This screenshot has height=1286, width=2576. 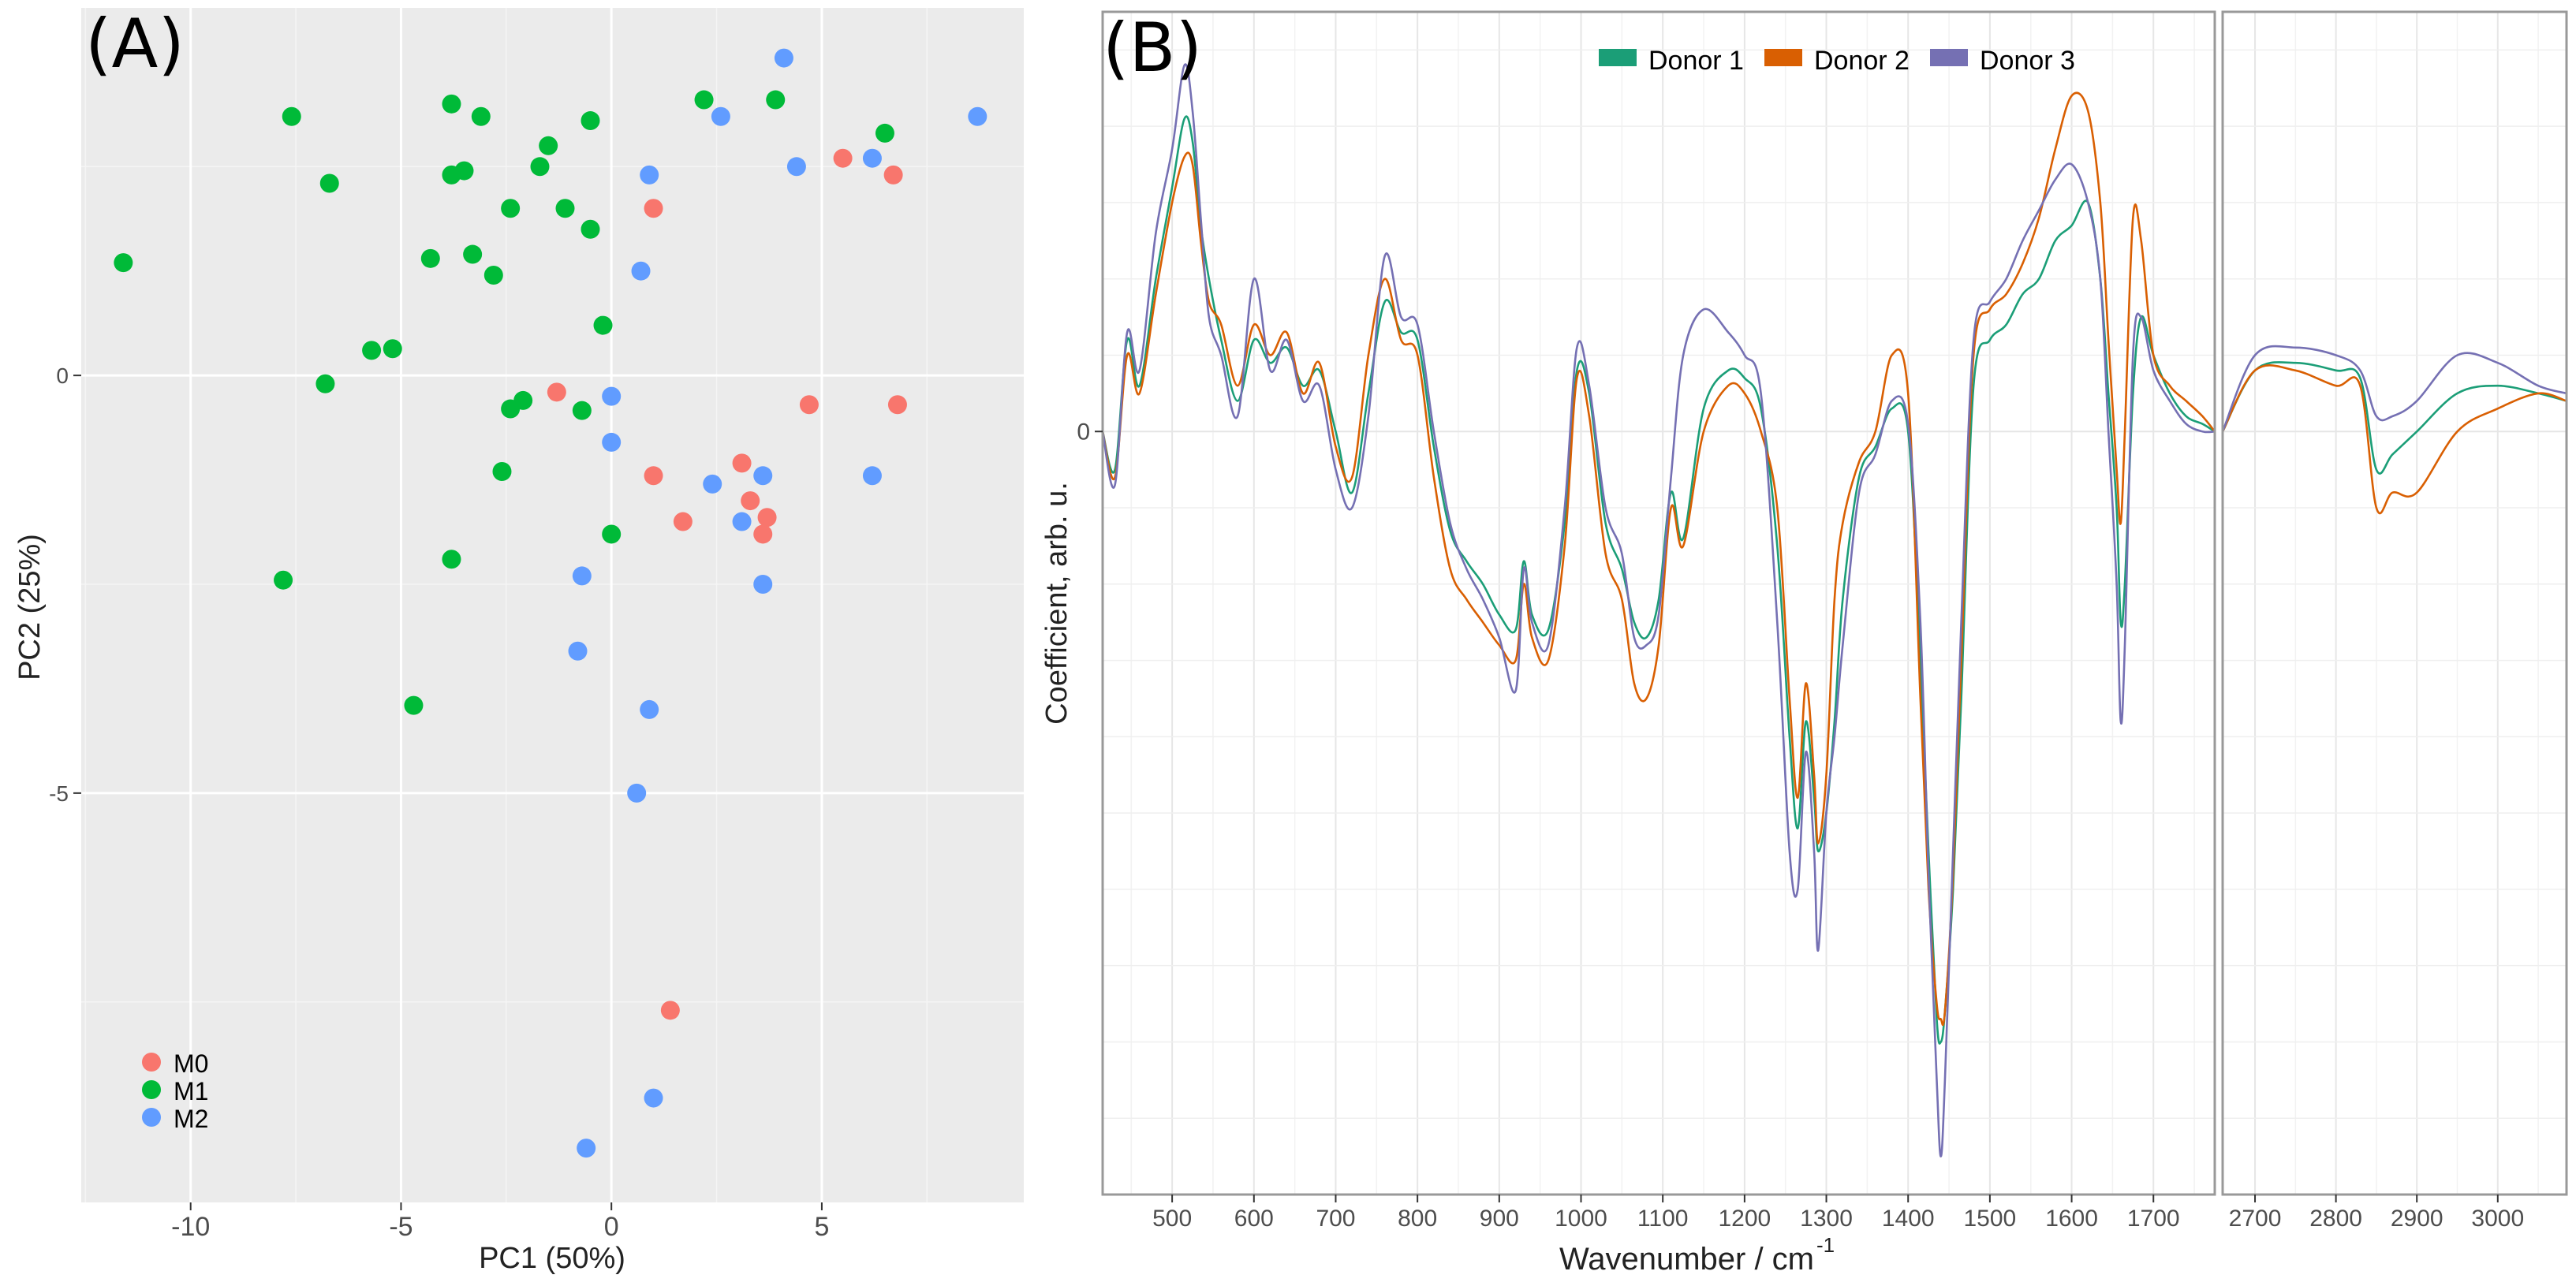 What do you see at coordinates (1083, 432) in the screenshot?
I see `spectra-y-tick-label: 0` at bounding box center [1083, 432].